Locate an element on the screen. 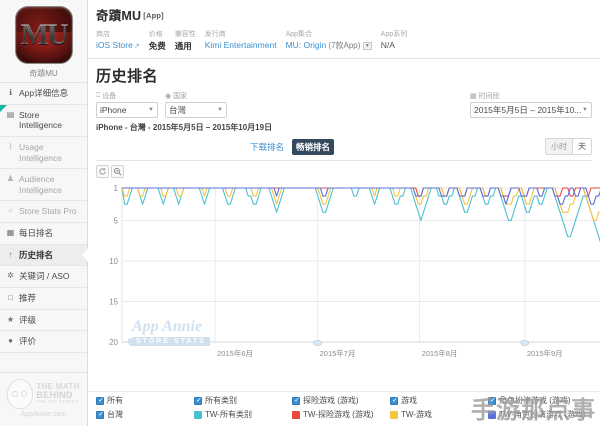 The width and height of the screenshot is (600, 426). meta-value: N/A is located at coordinates (387, 45).